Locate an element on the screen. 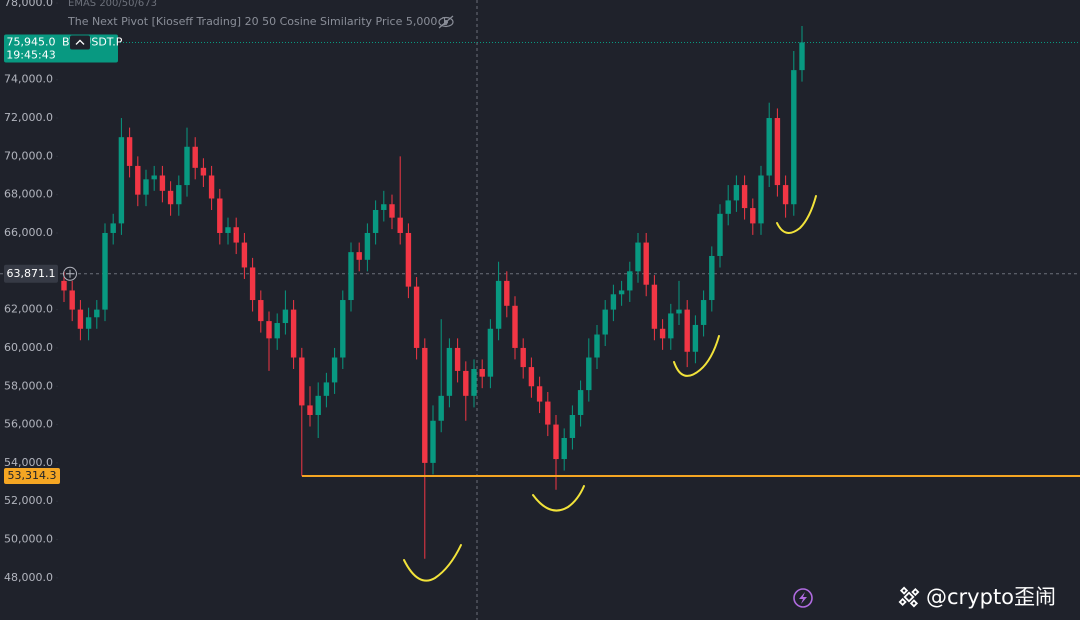 The width and height of the screenshot is (1080, 620). replay-bolt is located at coordinates (803, 598).